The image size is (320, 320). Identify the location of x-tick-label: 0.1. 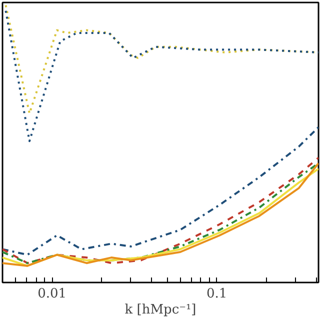
(217, 294).